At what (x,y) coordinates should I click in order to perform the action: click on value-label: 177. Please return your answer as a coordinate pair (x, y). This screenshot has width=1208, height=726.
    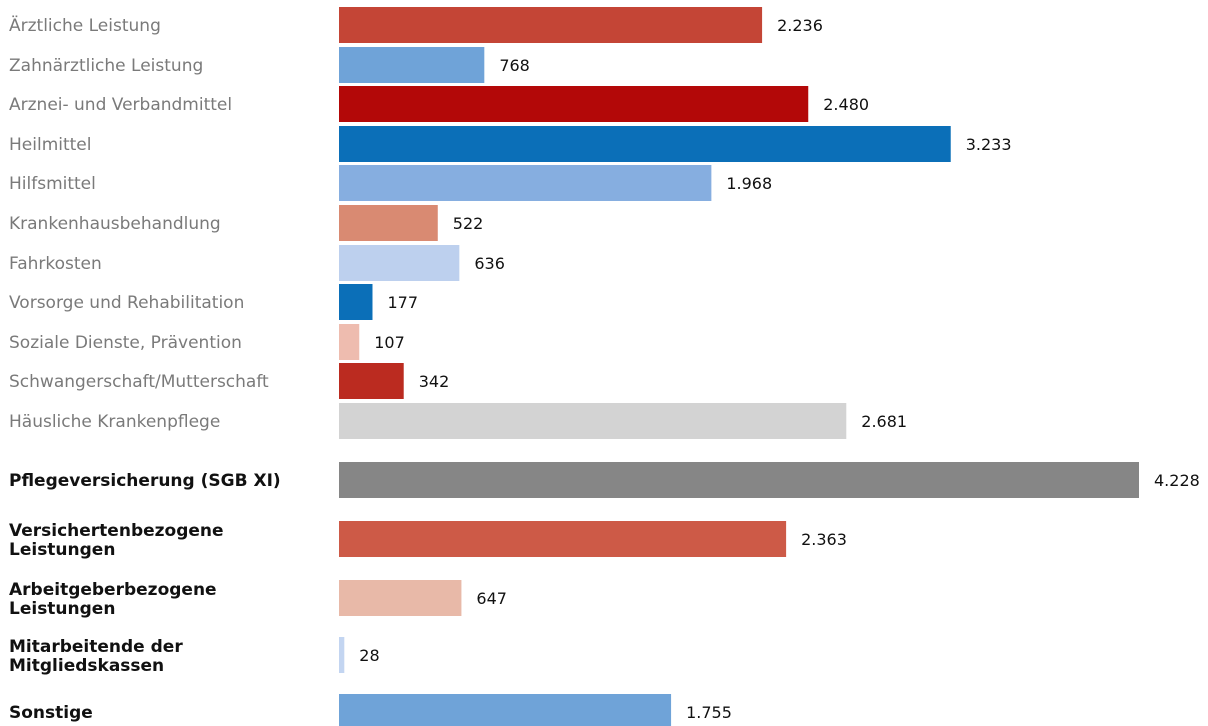
    Looking at the image, I should click on (402, 302).